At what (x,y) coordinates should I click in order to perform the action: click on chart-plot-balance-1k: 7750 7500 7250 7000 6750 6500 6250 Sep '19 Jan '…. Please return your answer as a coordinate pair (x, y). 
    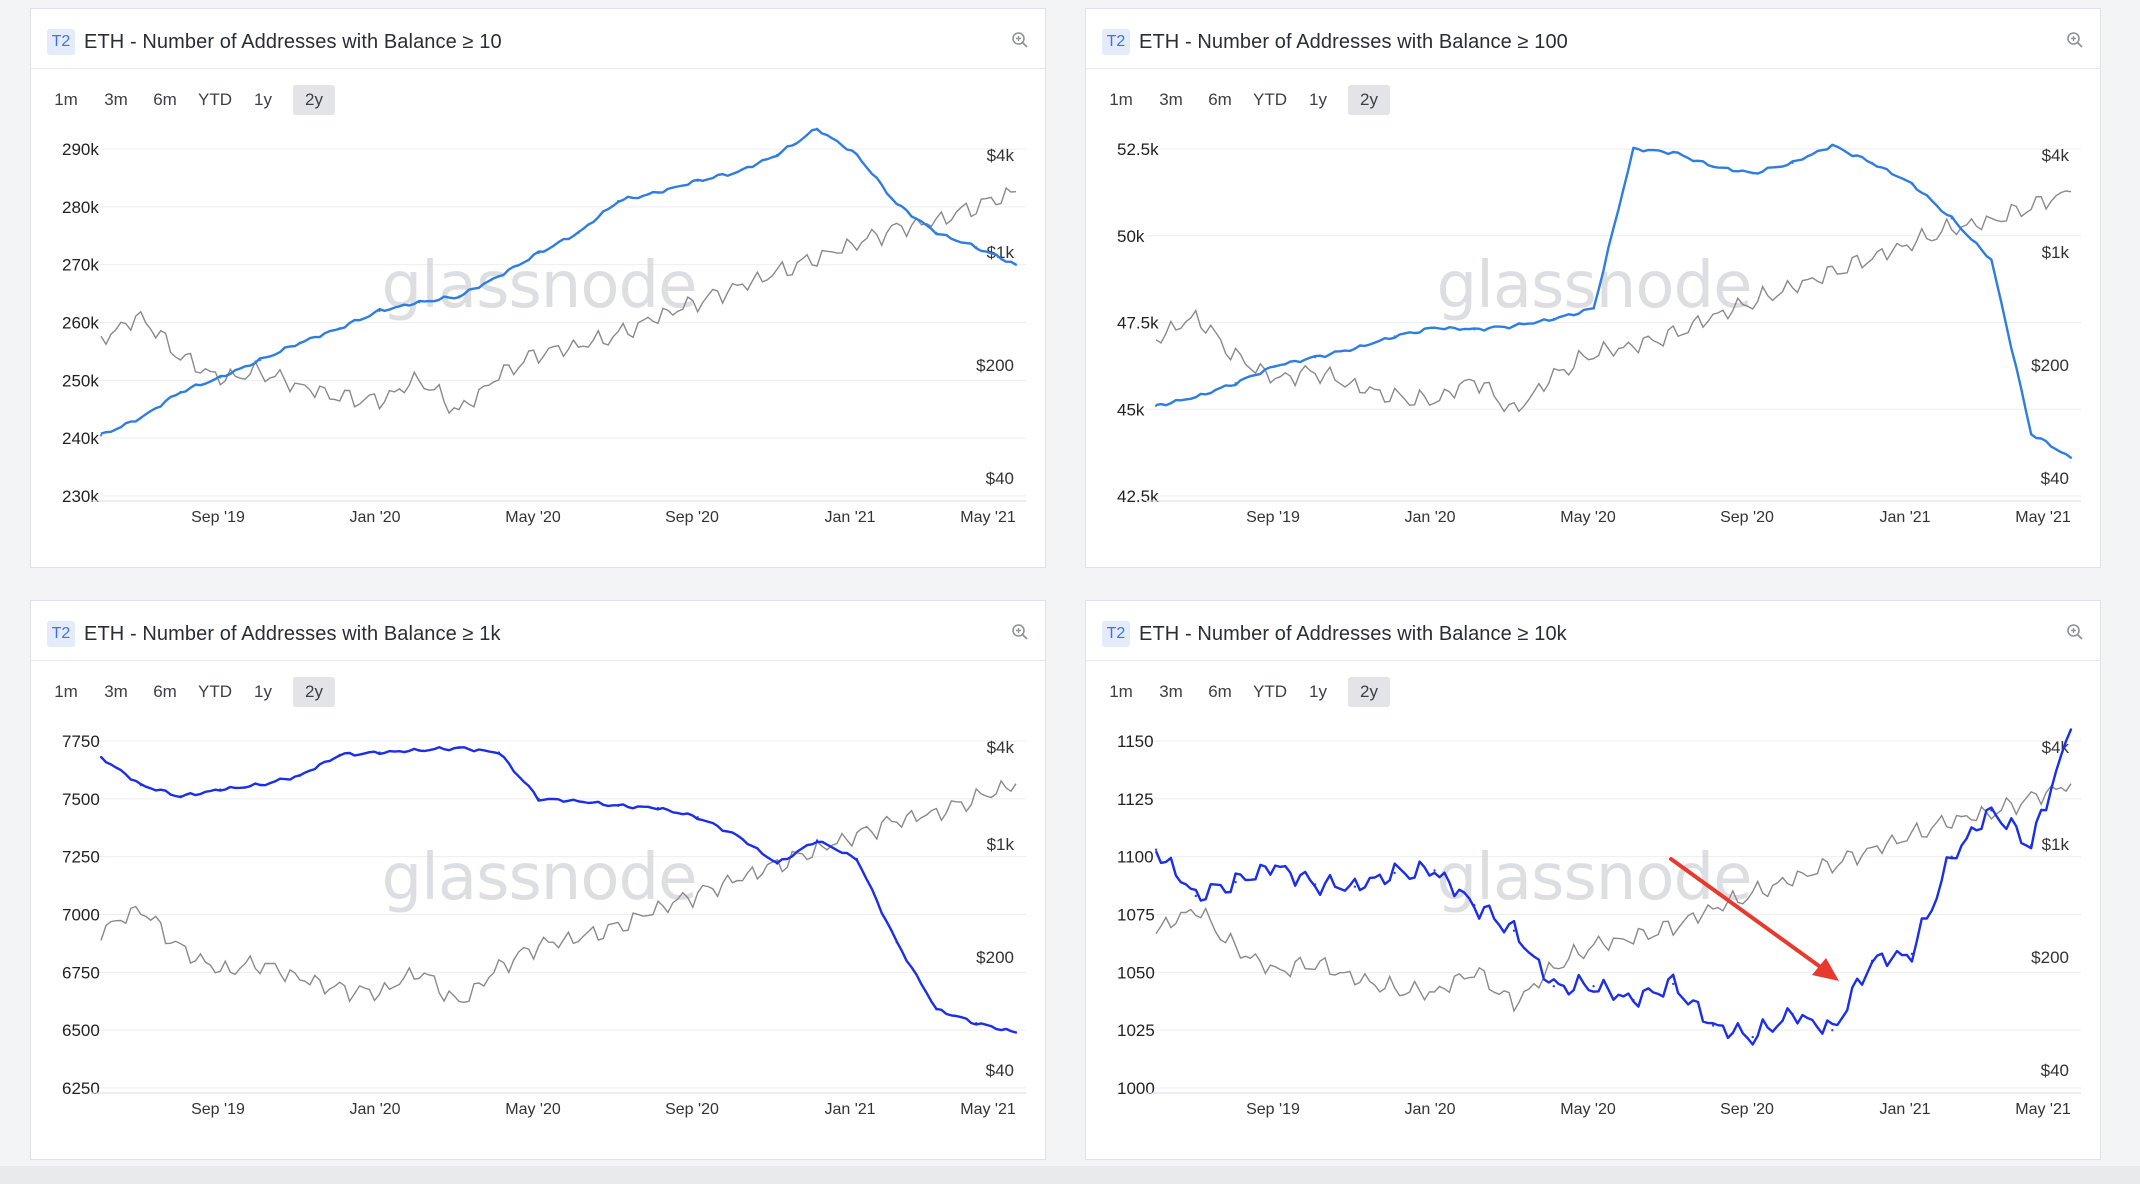
    Looking at the image, I should click on (544, 925).